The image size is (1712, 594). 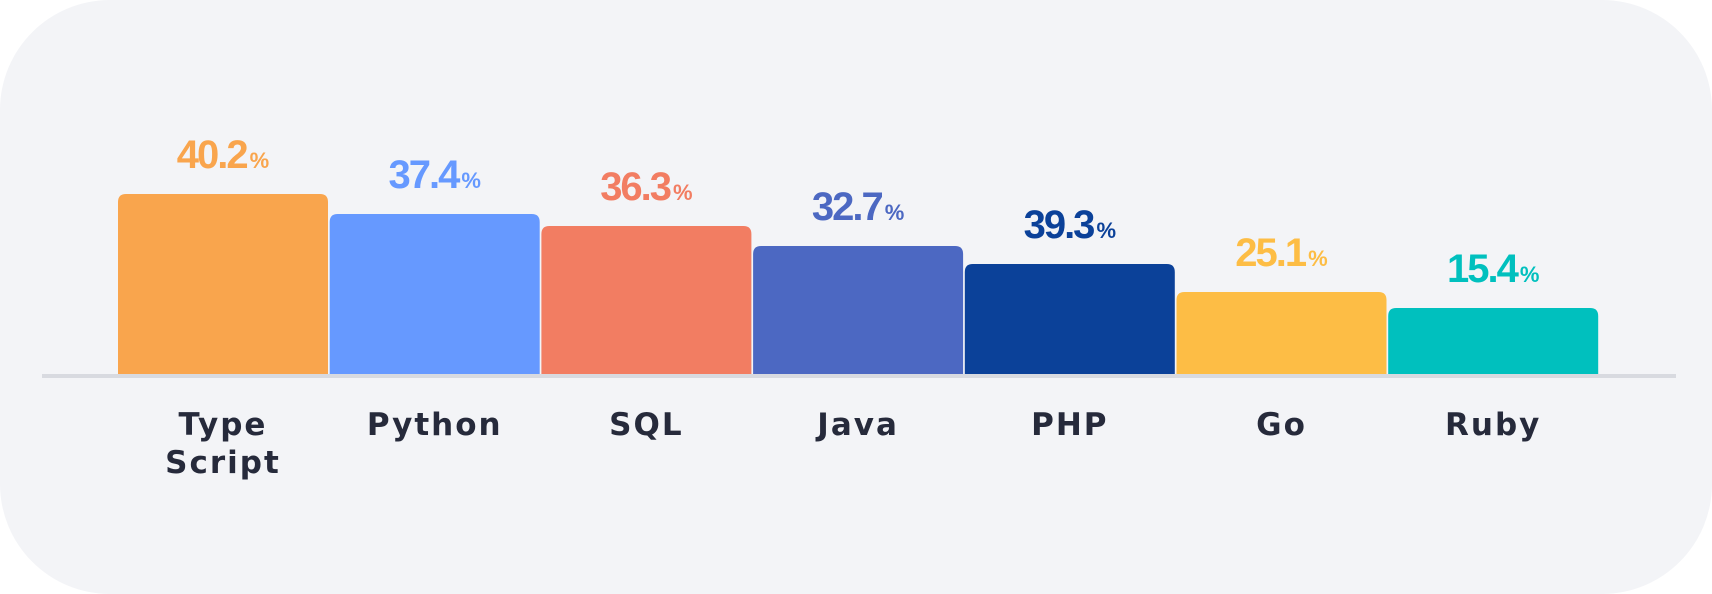 What do you see at coordinates (1493, 425) in the screenshot?
I see `category-label-6: Ruby` at bounding box center [1493, 425].